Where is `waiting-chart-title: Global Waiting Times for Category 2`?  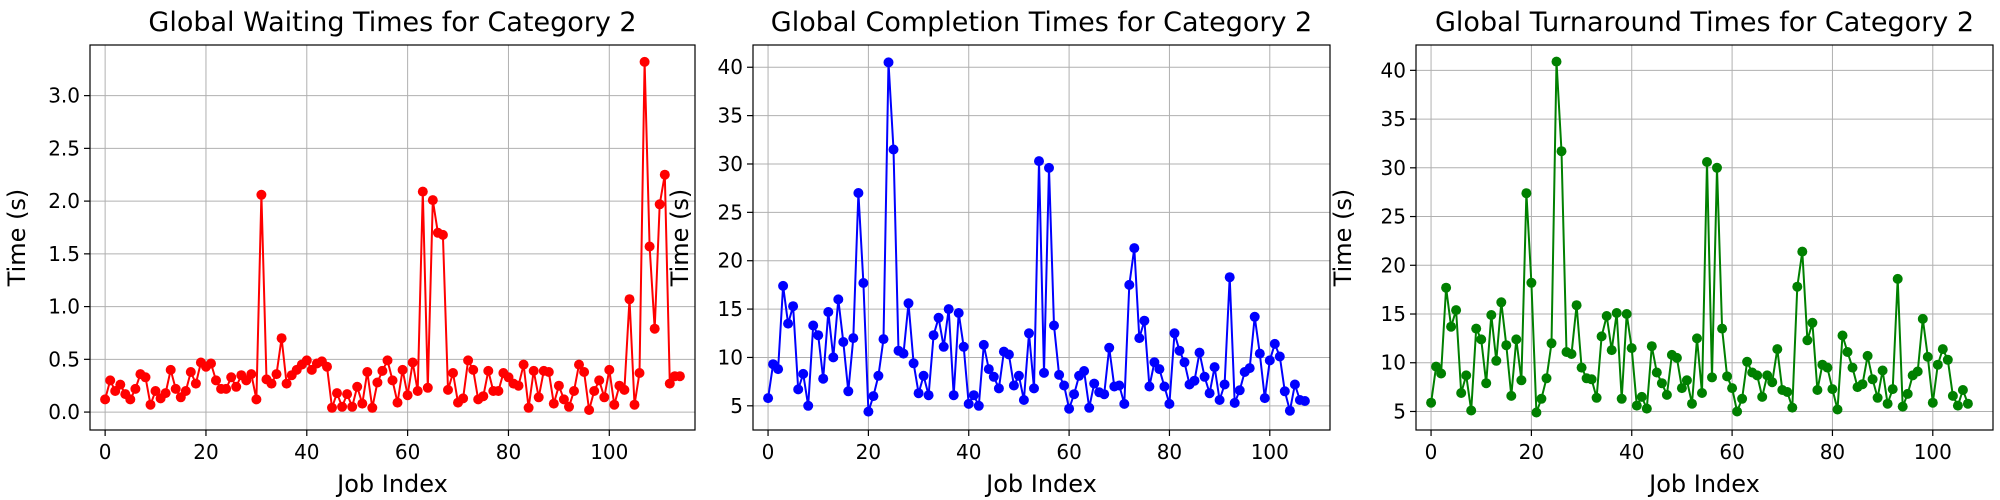
waiting-chart-title: Global Waiting Times for Category 2 is located at coordinates (392, 22).